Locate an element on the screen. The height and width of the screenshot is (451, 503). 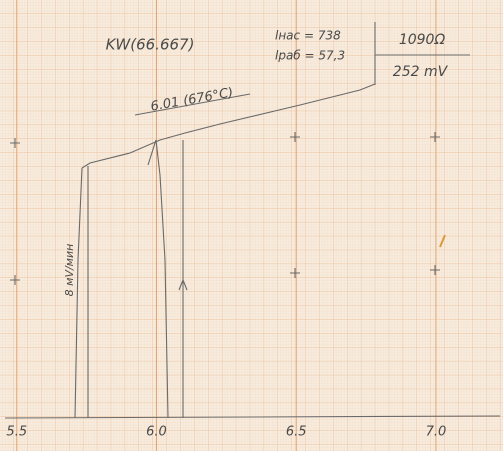
curve-upper is located at coordinates (228, 126).